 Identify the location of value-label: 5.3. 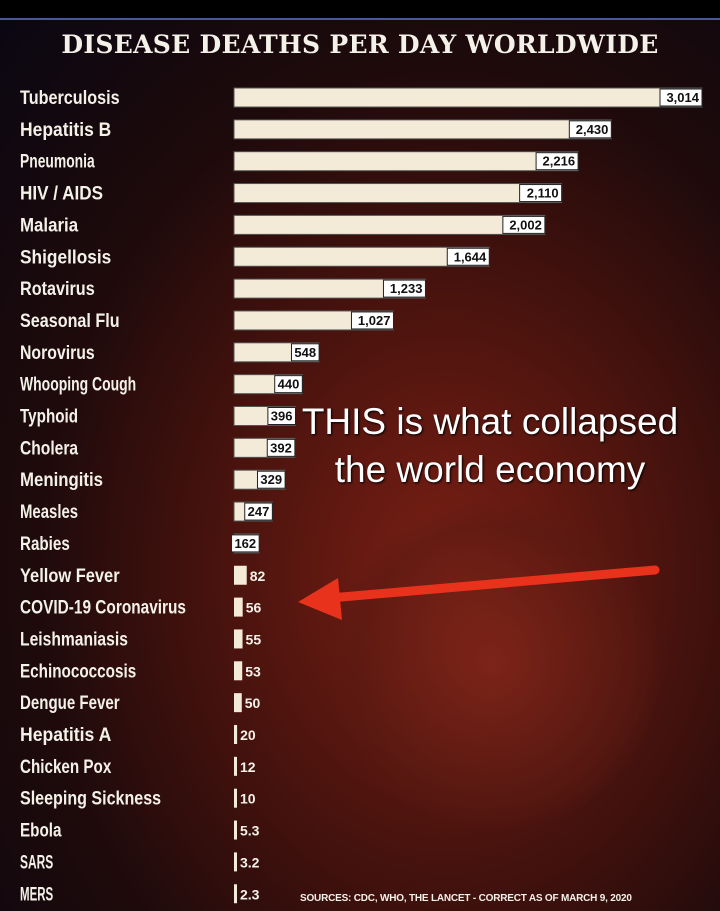
(250, 831).